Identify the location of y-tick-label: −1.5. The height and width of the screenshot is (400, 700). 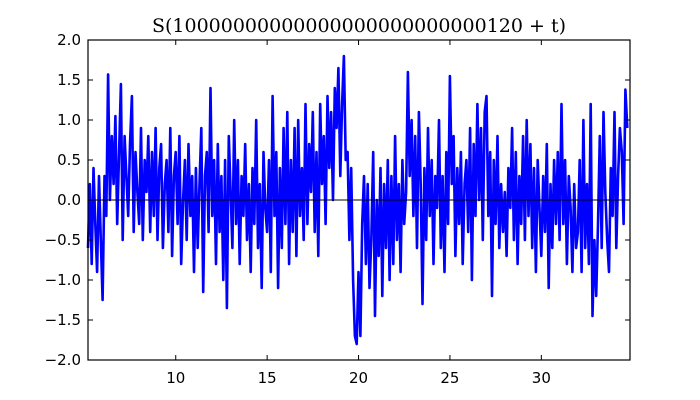
(63, 320).